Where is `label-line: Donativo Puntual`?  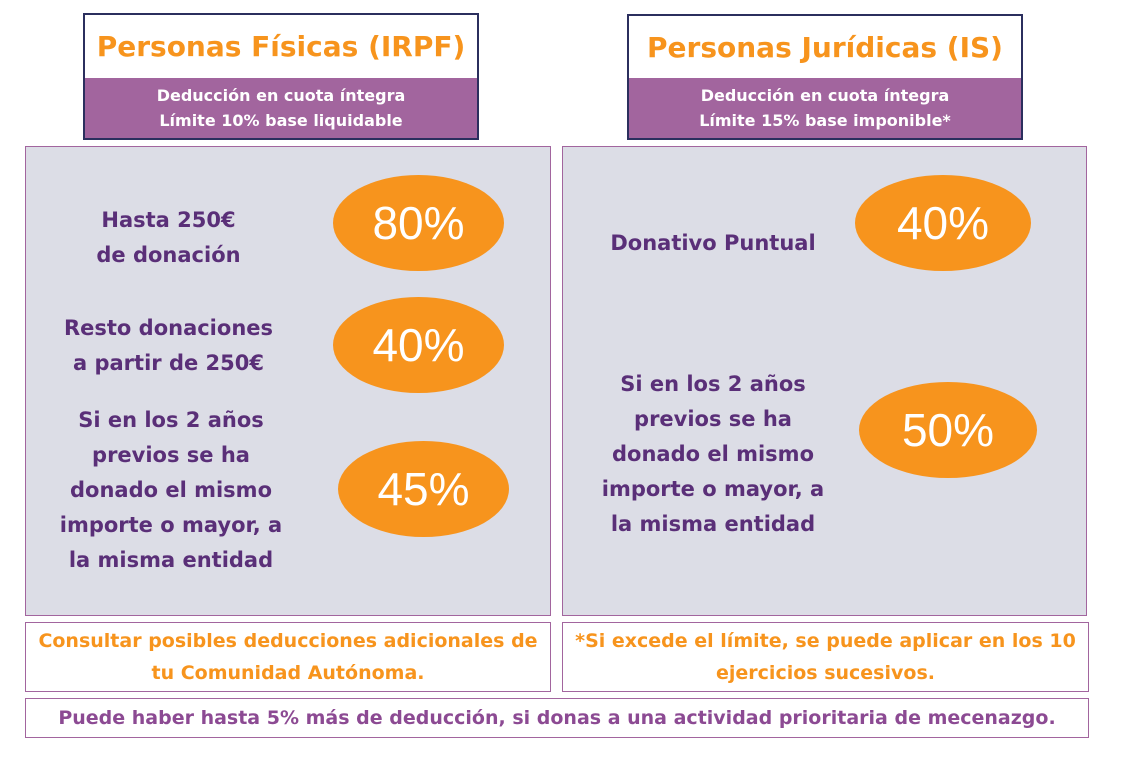 label-line: Donativo Puntual is located at coordinates (713, 242).